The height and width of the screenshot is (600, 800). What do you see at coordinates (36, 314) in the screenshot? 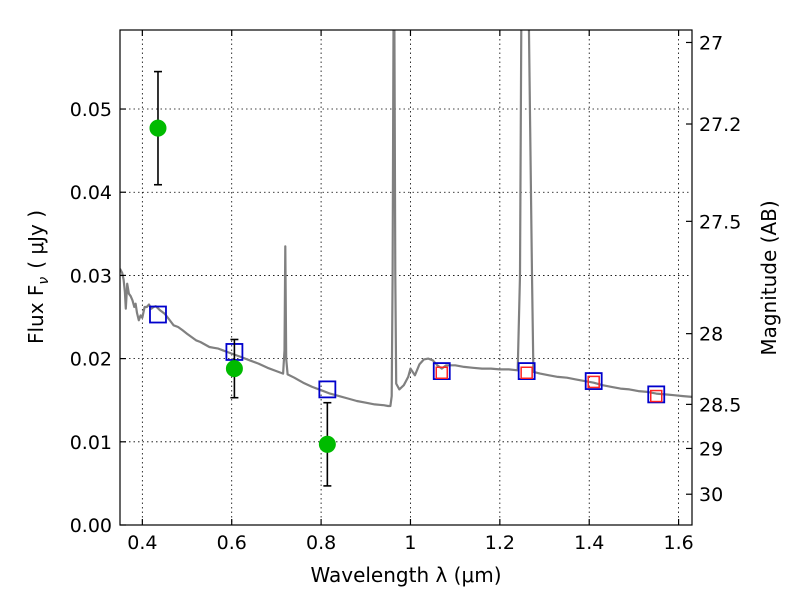
I see `y-axis-label-main: Flux F` at bounding box center [36, 314].